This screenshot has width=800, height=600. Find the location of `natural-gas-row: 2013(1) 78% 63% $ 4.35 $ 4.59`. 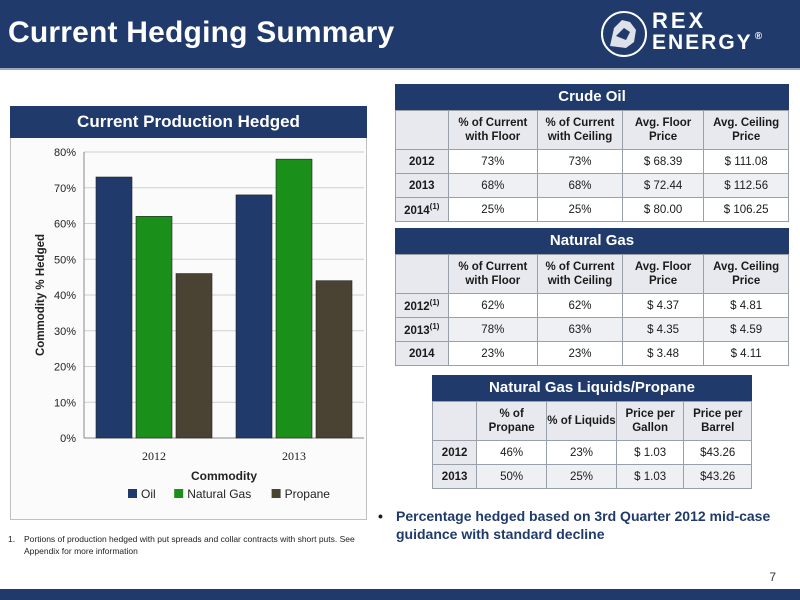

natural-gas-row: 2013(1) 78% 63% $ 4.35 $ 4.59 is located at coordinates (592, 329).